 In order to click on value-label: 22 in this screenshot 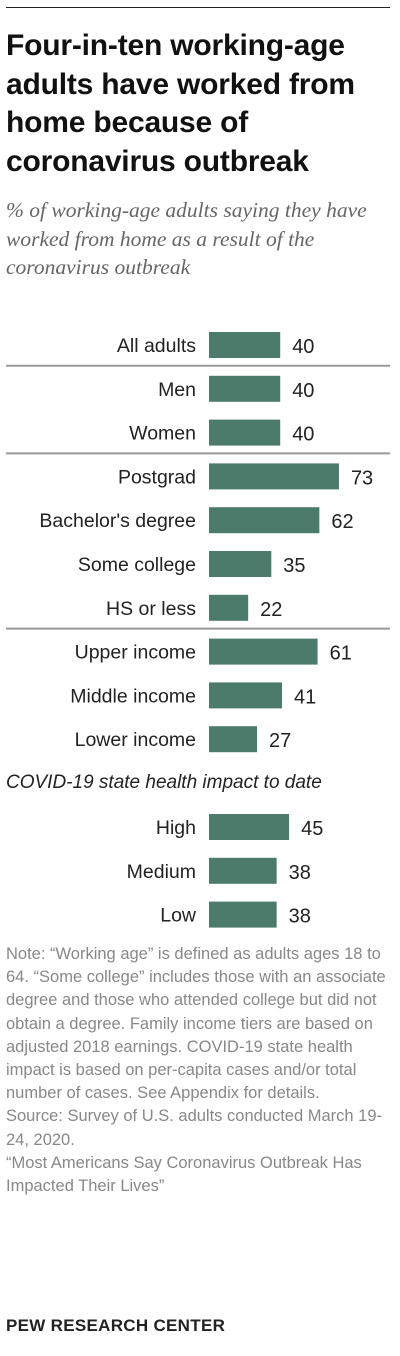, I will do `click(271, 610)`.